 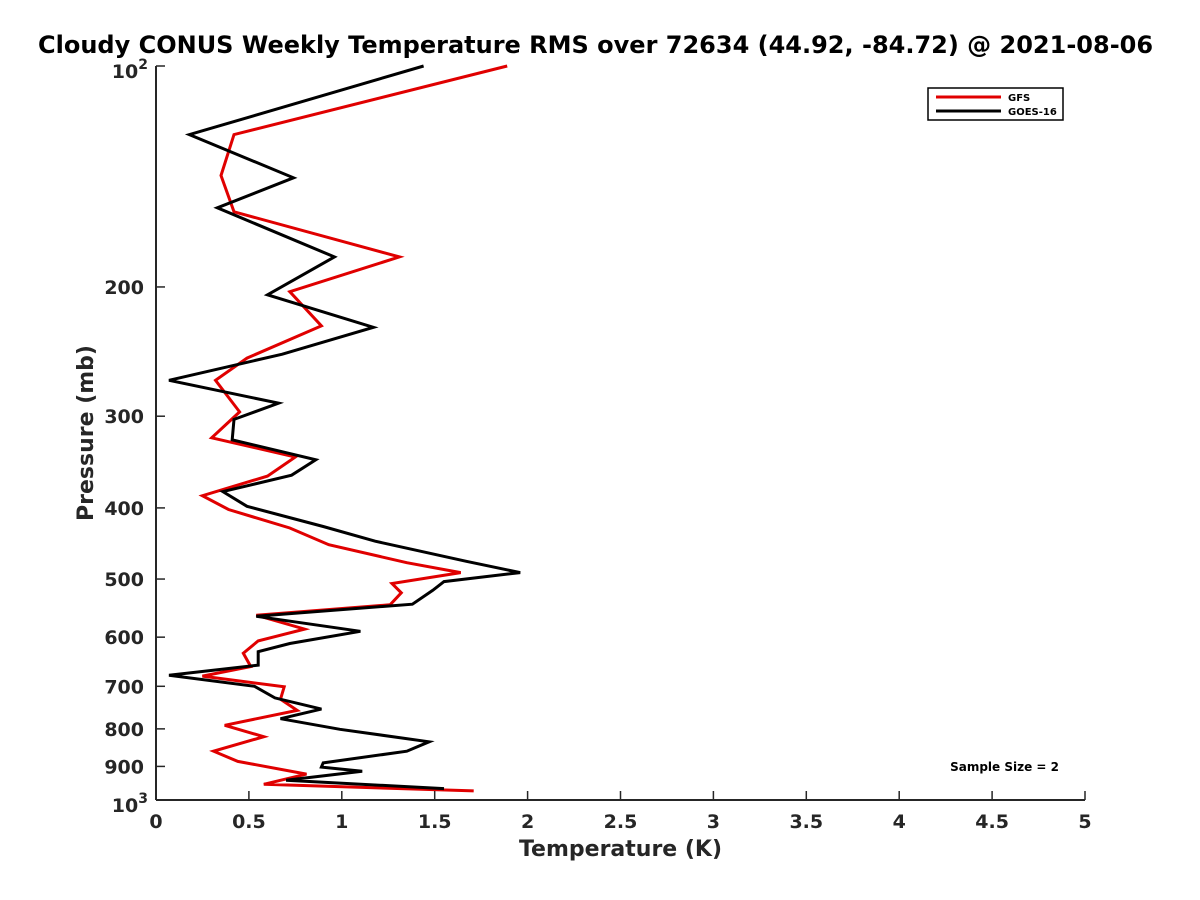 I want to click on x-axis-ticks: 0 0.5 1 1.5 2 2.5 3 3.5 4 4.5 5, so click(x=620, y=812).